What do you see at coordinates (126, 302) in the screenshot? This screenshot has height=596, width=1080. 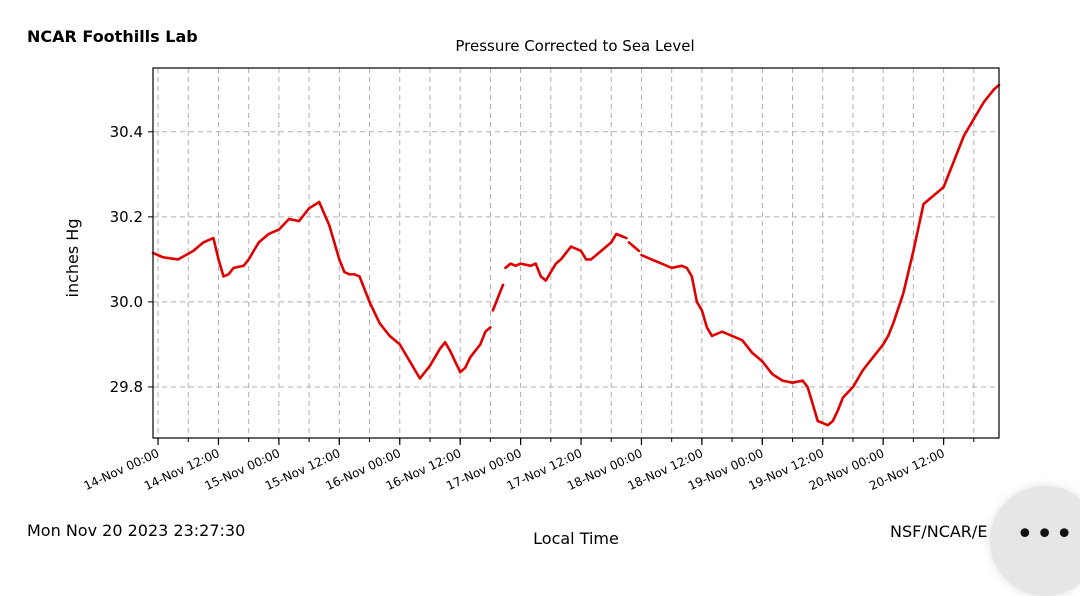 I see `y-tick-label: 30.0` at bounding box center [126, 302].